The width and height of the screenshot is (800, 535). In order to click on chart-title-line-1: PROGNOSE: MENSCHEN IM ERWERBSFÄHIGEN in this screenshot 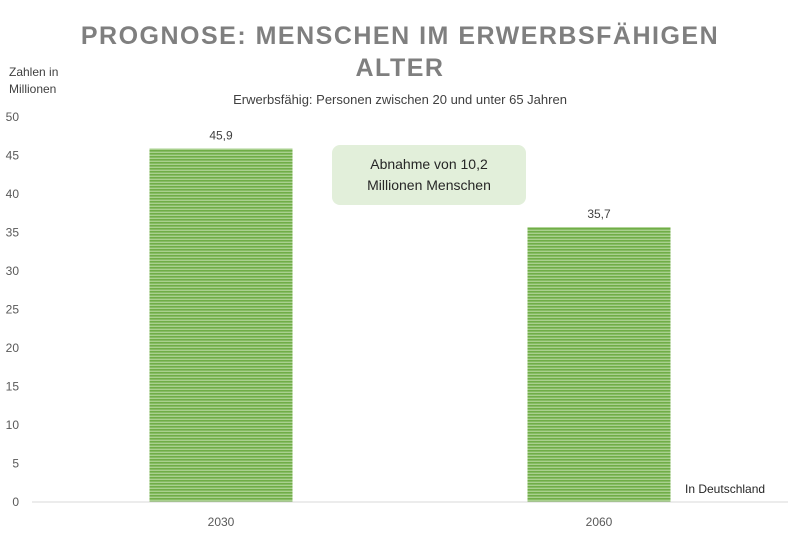, I will do `click(400, 36)`.